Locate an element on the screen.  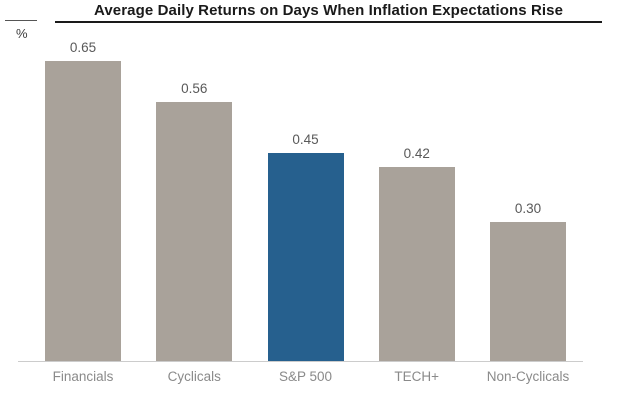
x-axis-category-label: S&P 500 is located at coordinates (305, 376).